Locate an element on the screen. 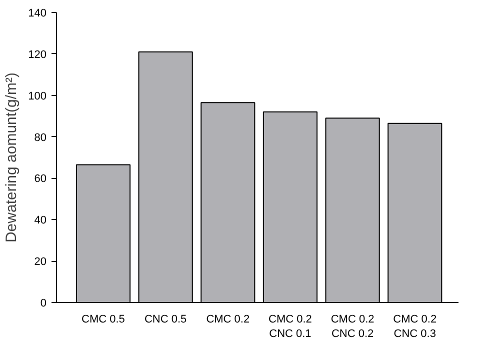 This screenshot has height=342, width=478. y-tick-label: 120 is located at coordinates (37, 54).